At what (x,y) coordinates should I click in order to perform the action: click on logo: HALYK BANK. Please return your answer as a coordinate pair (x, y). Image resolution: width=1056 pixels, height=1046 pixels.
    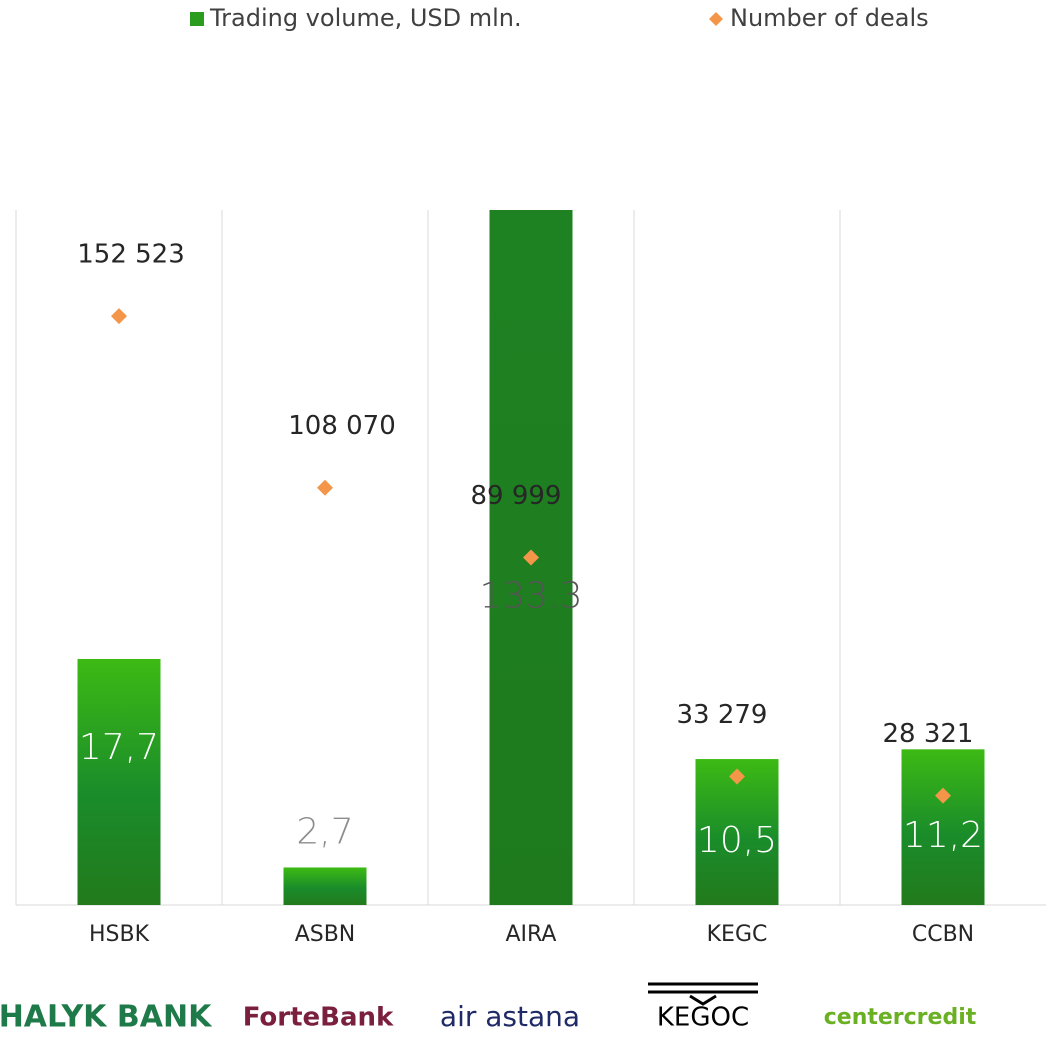
    Looking at the image, I should click on (106, 1017).